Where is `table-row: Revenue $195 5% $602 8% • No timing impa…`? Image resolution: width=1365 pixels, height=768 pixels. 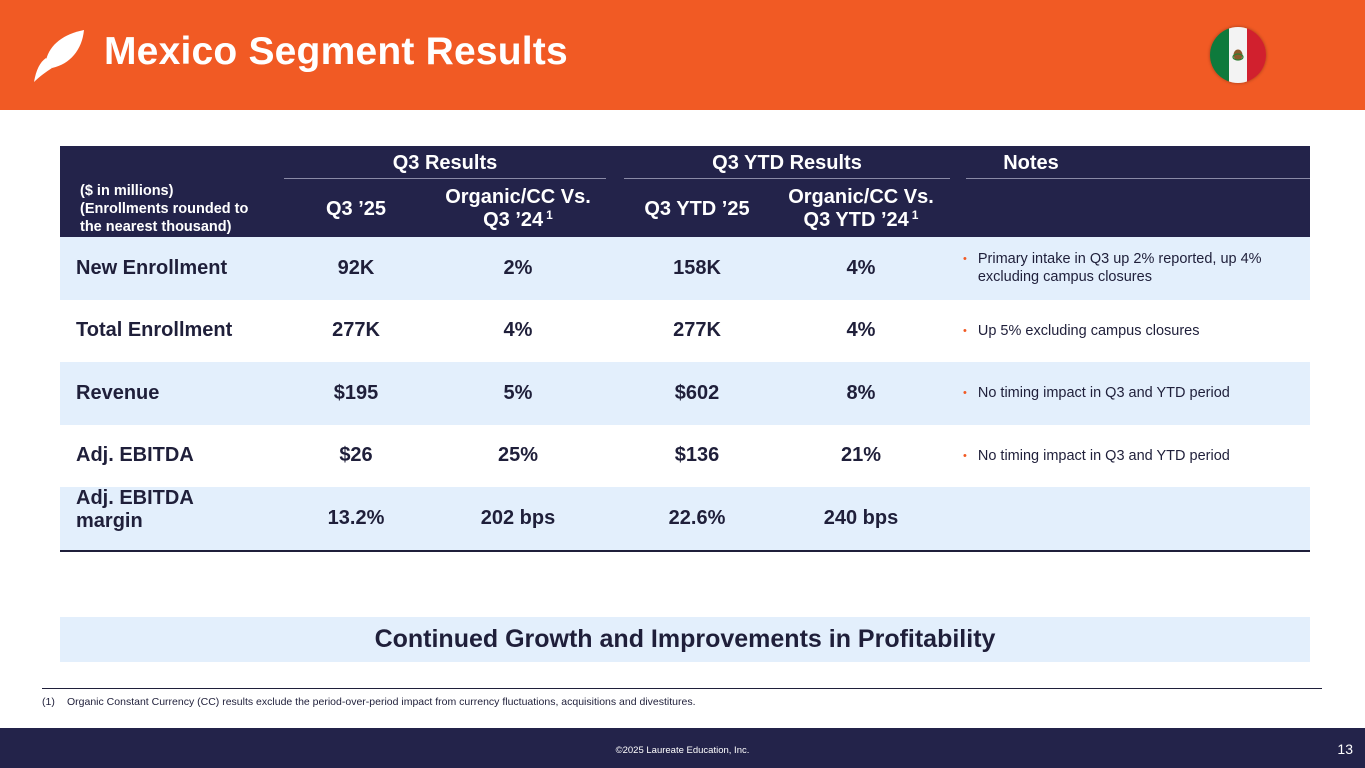
table-row: Revenue $195 5% $602 8% • No timing impa… is located at coordinates (685, 393).